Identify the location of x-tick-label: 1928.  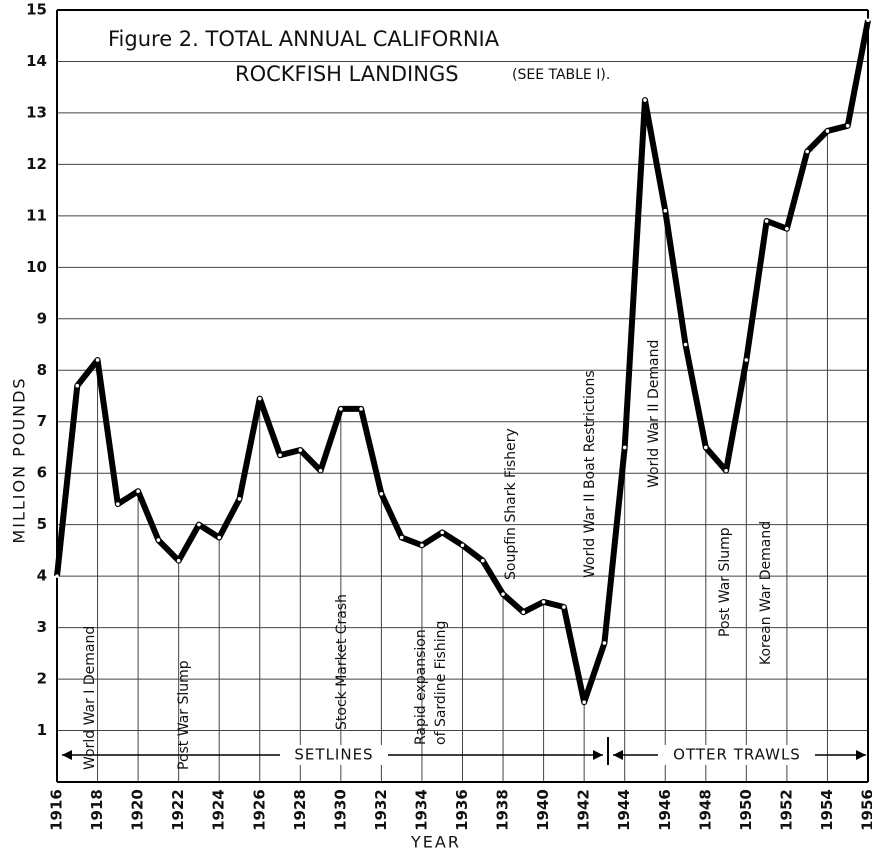
(300, 810).